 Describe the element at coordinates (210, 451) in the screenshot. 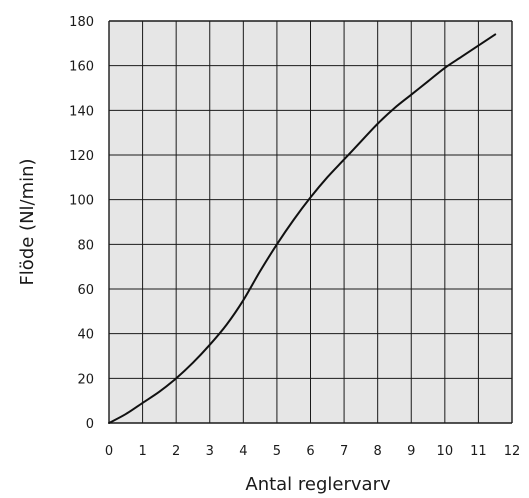

I see `x-tick-label: 3` at that location.